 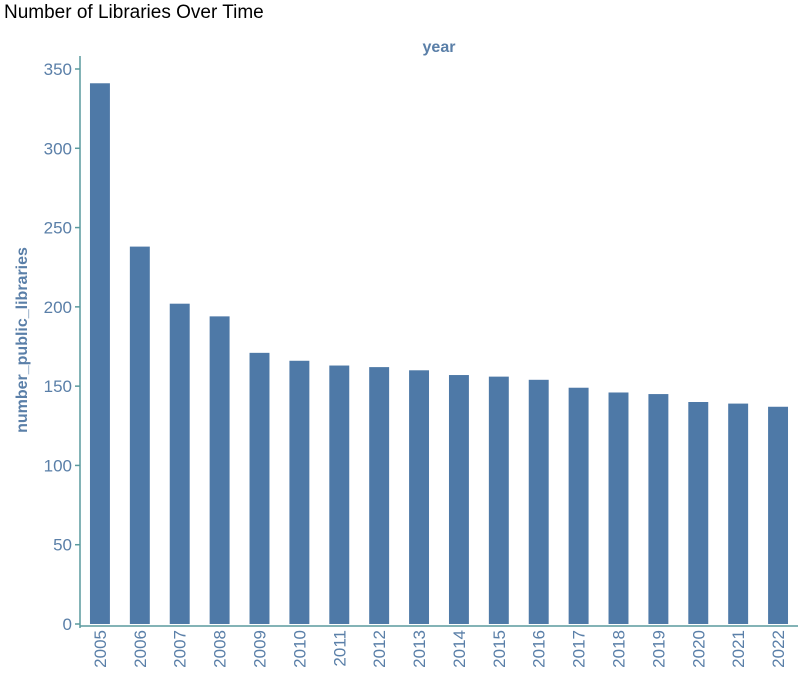 What do you see at coordinates (379, 649) in the screenshot?
I see `x-tick-label-2012: 2012` at bounding box center [379, 649].